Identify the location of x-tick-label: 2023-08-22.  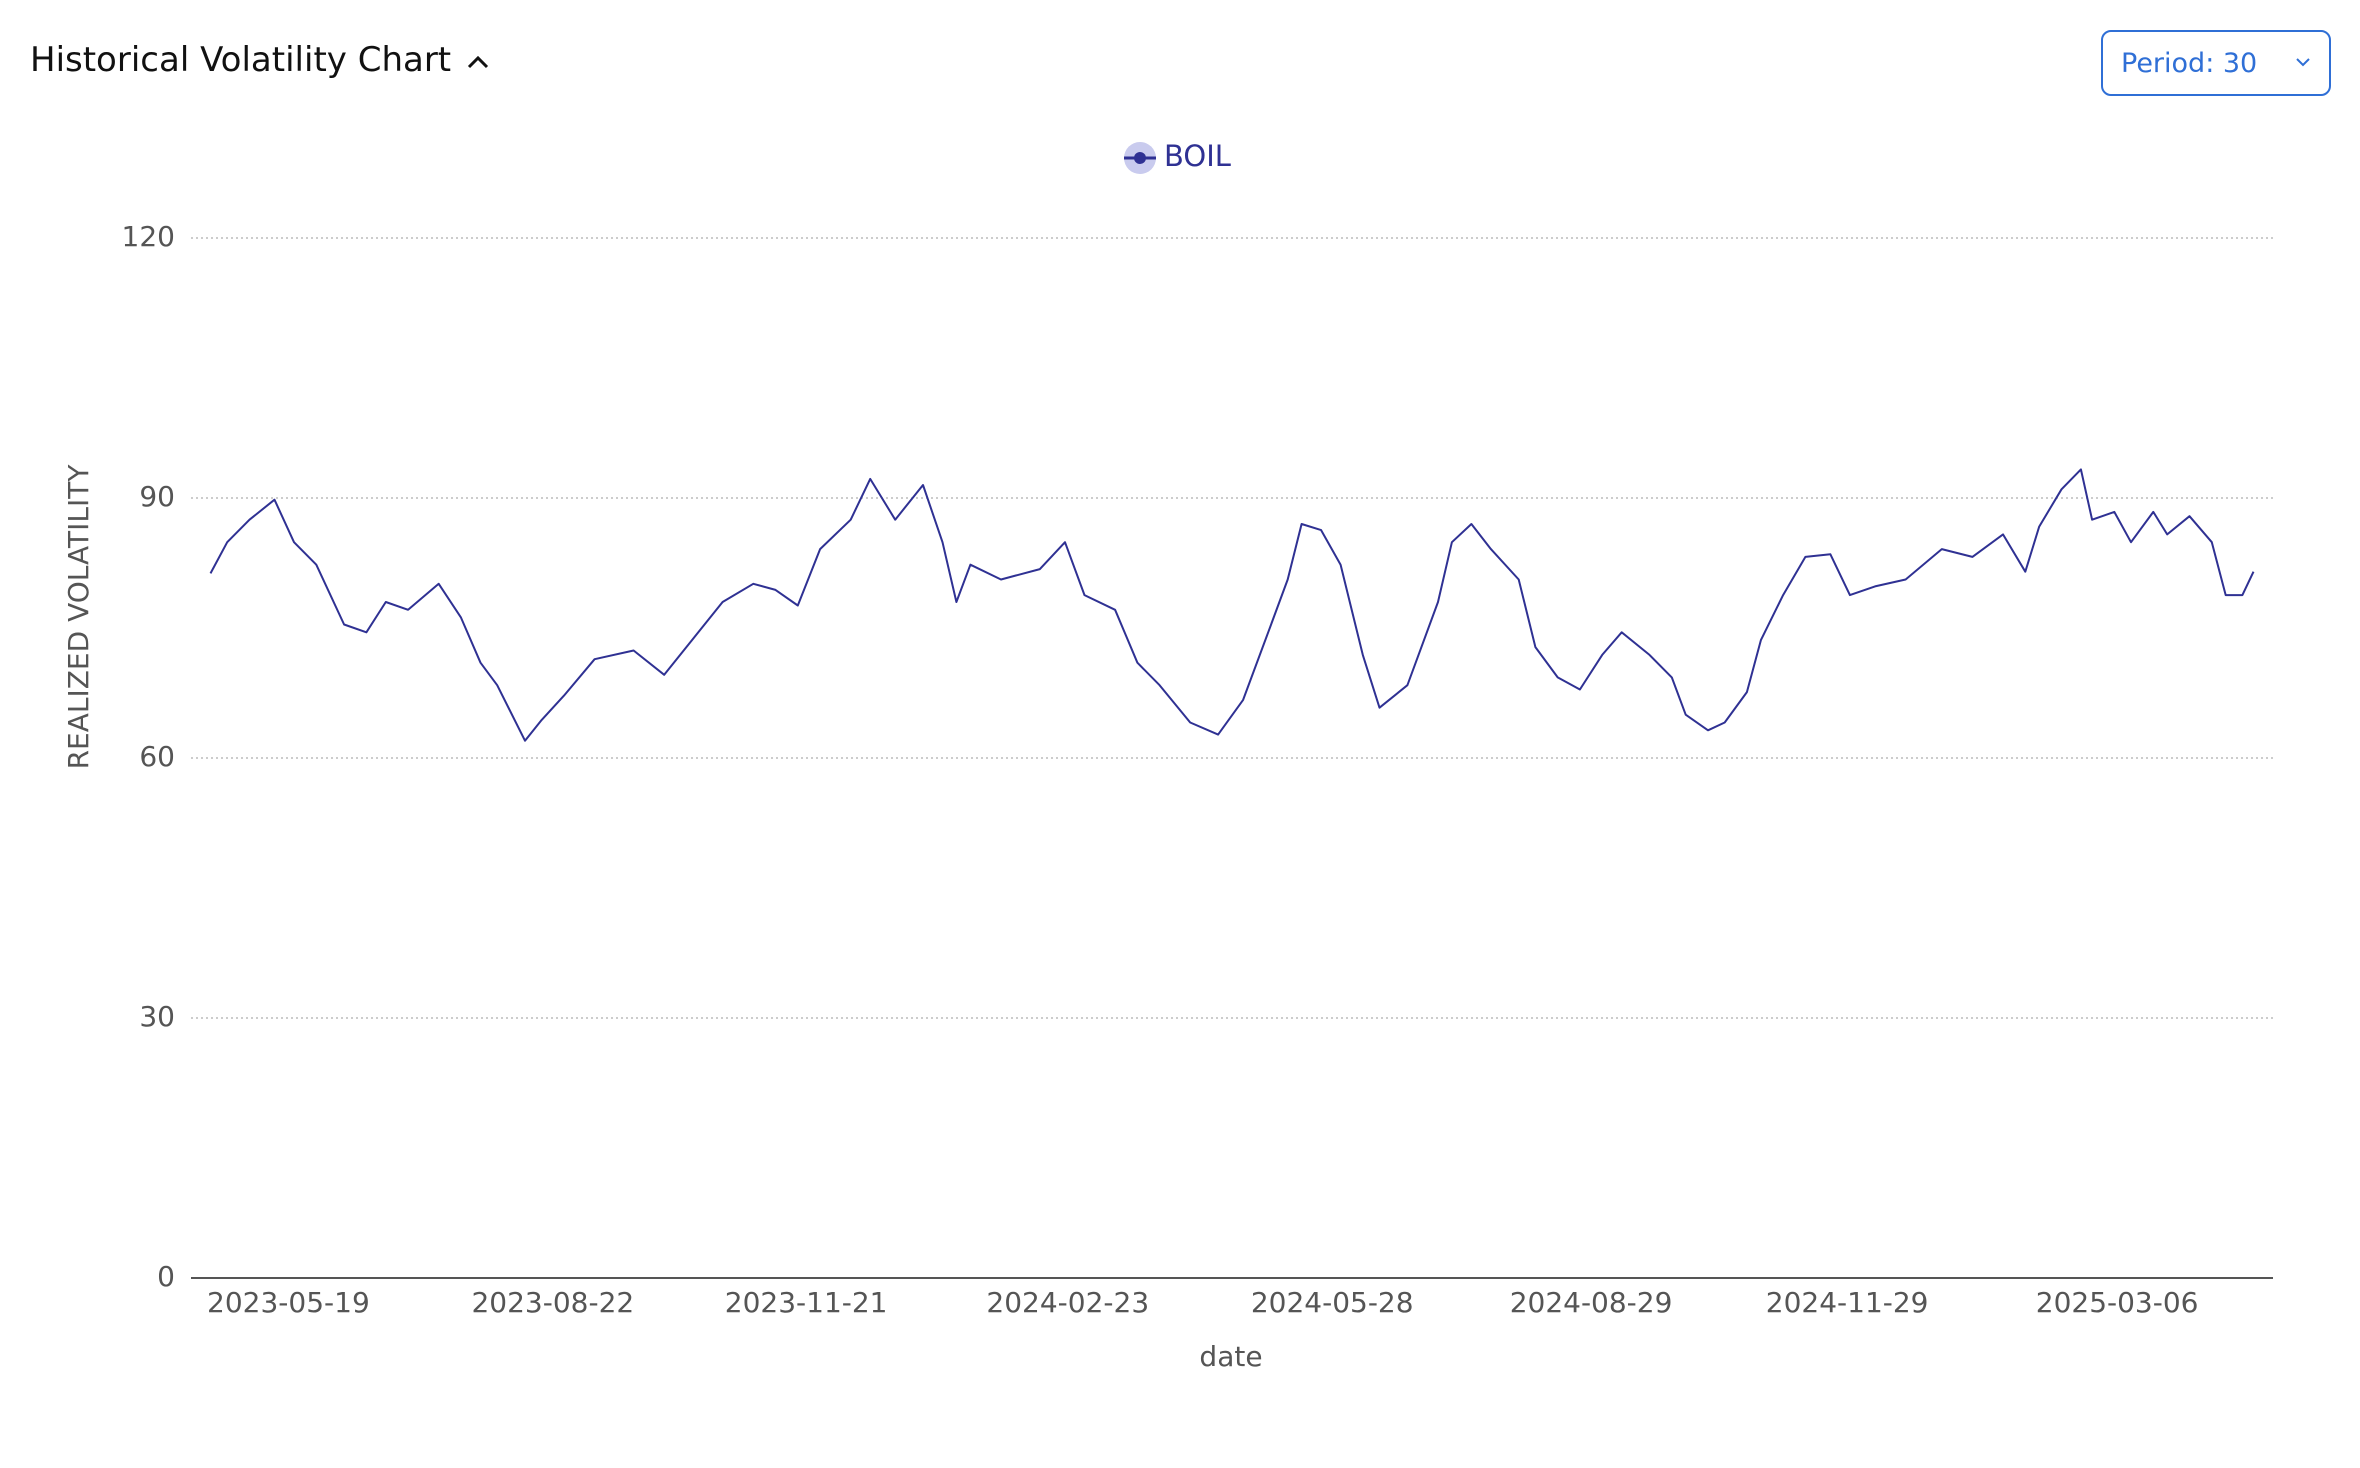
(552, 1302).